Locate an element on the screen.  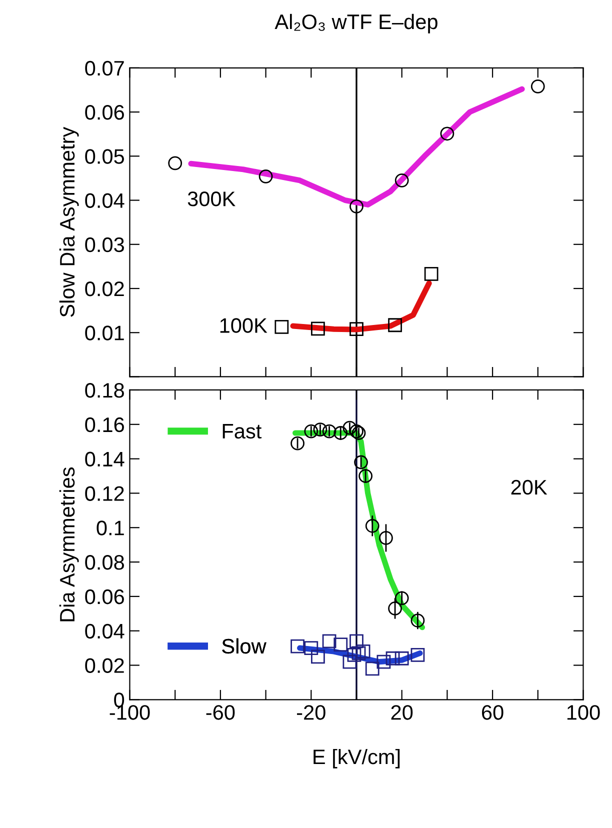
x-tick-label: 100 is located at coordinates (583, 712).